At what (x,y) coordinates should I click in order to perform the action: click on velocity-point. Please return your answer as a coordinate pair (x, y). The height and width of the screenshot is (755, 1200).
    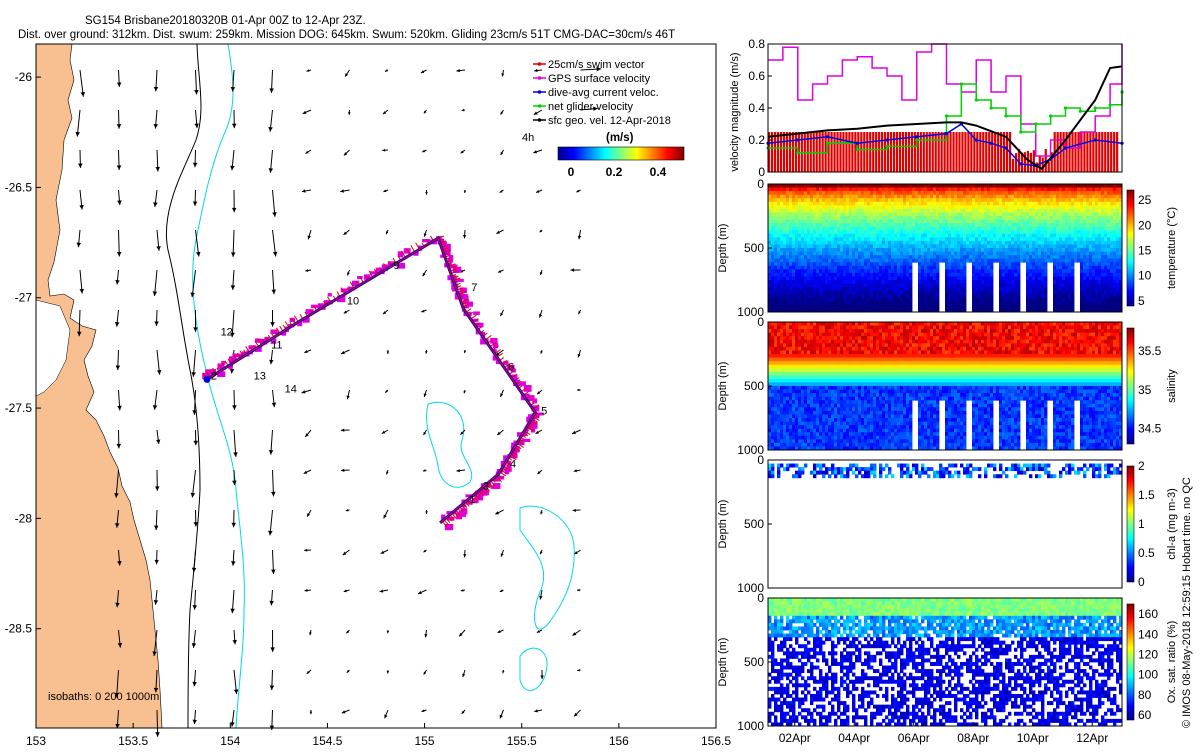
    Looking at the image, I should click on (1080, 111).